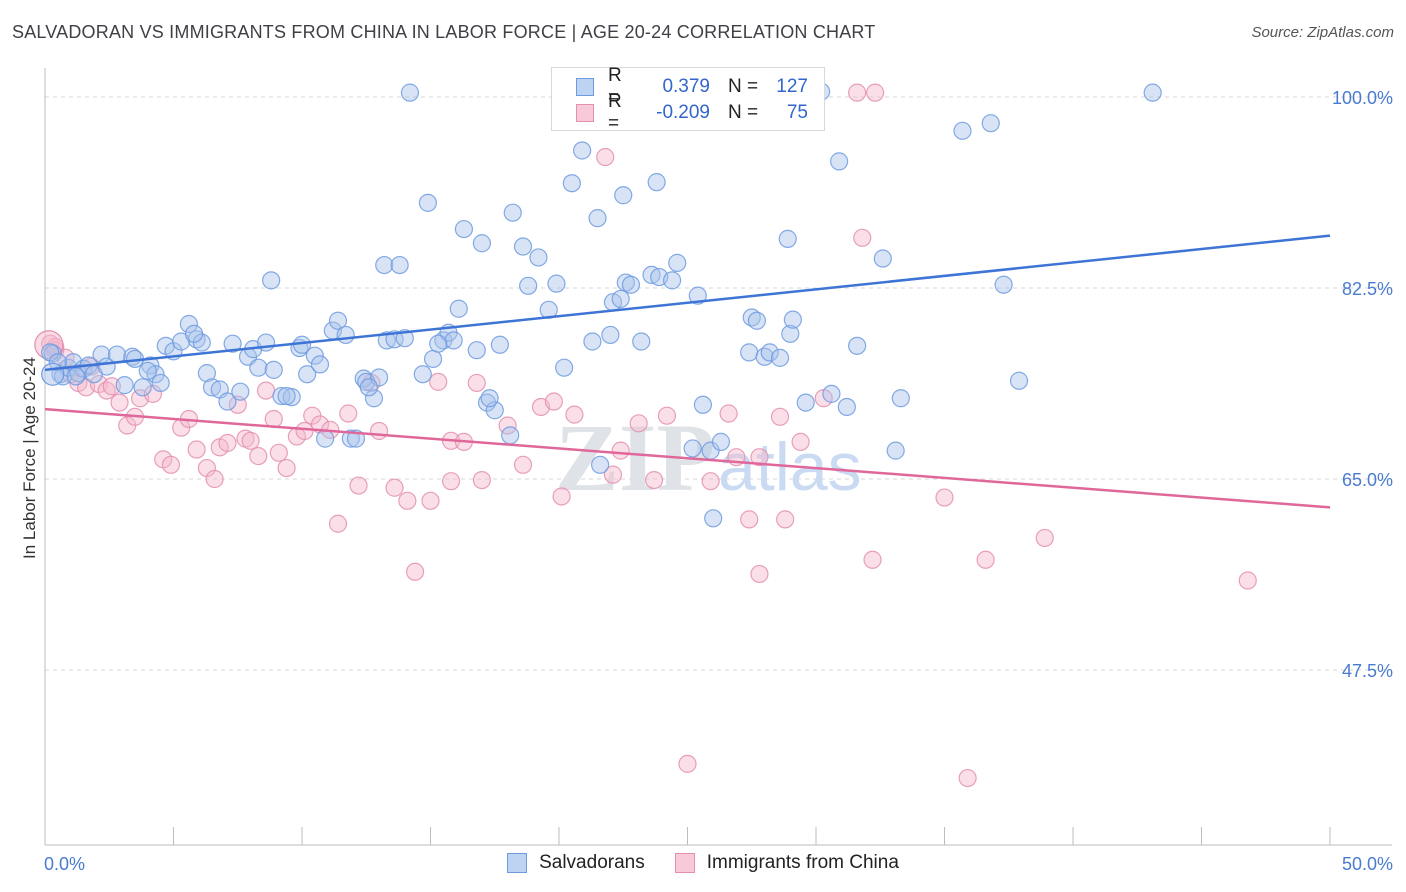  Describe the element at coordinates (1367, 480) in the screenshot. I see `y-tick-label: 65.0%` at that location.